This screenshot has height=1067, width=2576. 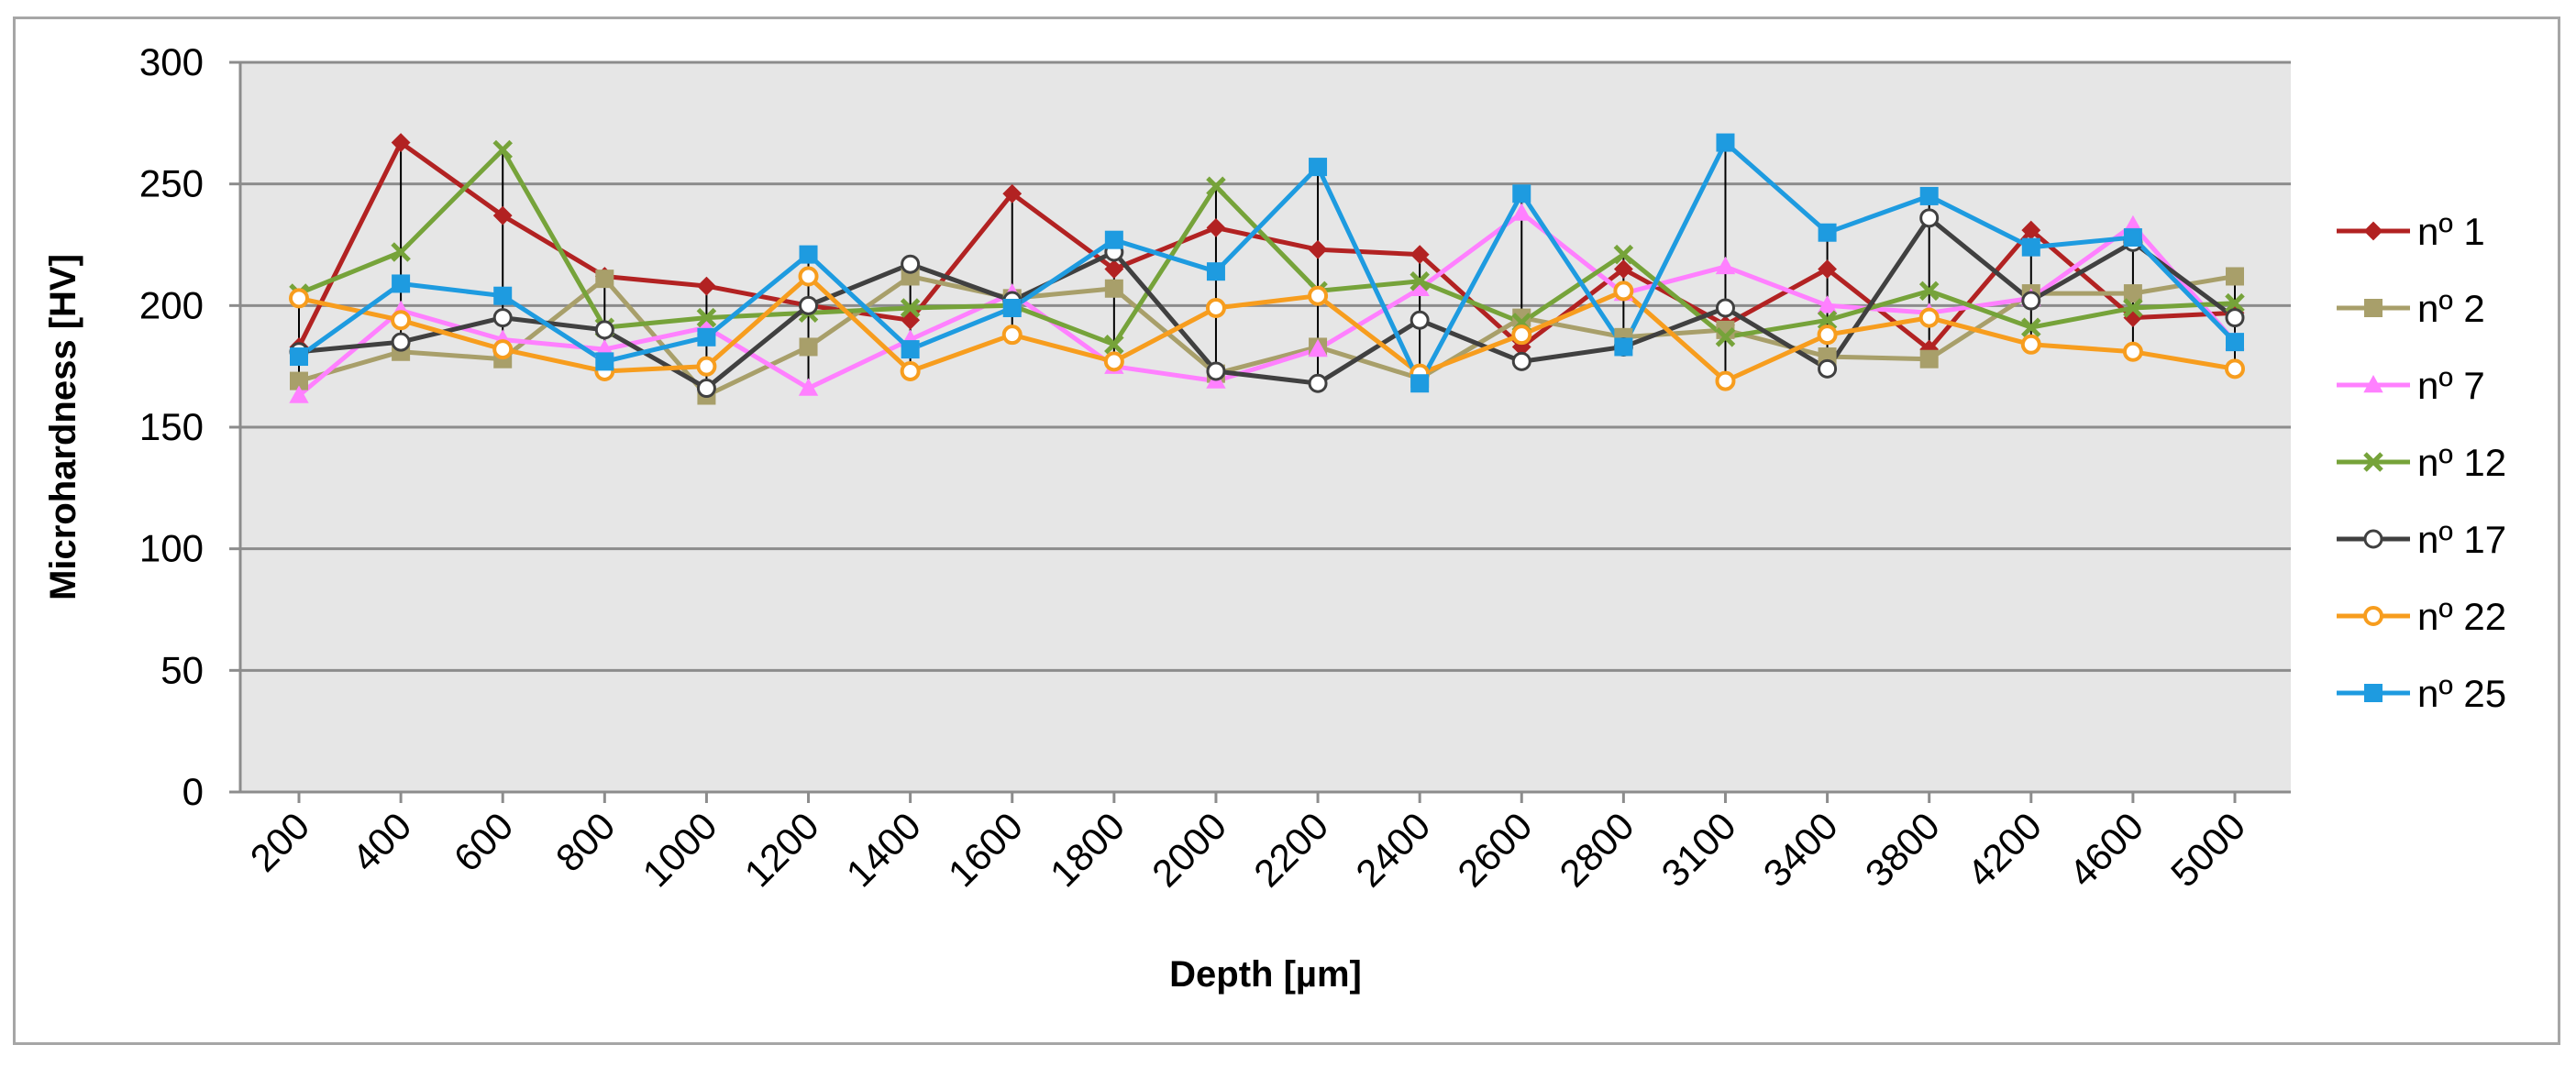 I want to click on x-tick-label: 3800, so click(x=1902, y=849).